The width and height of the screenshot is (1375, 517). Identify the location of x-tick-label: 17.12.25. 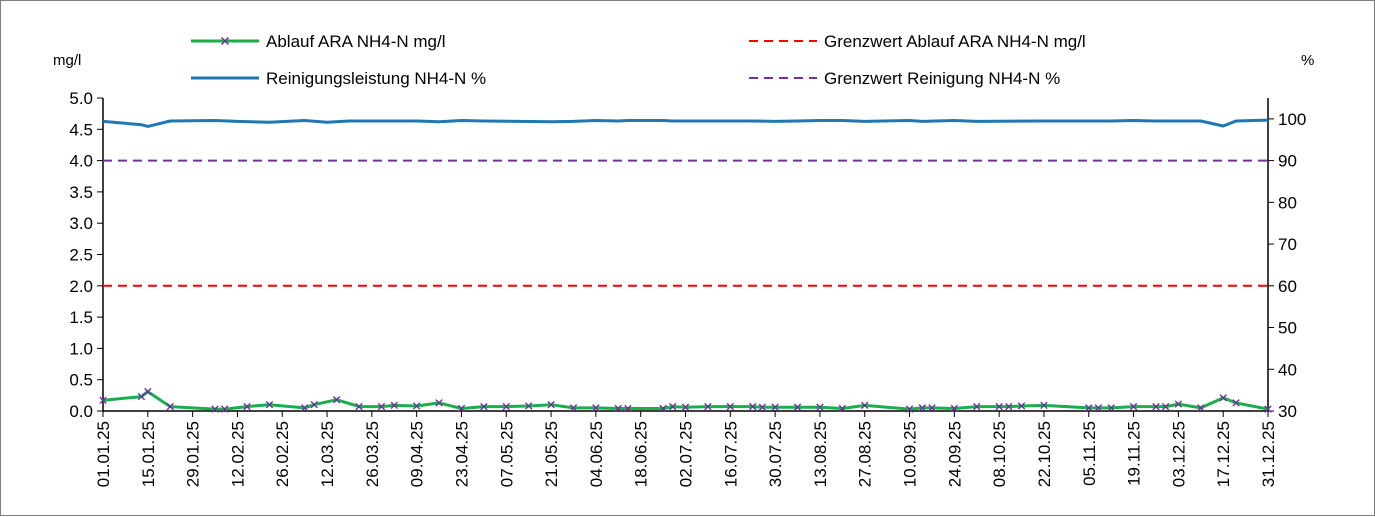
(1223, 454).